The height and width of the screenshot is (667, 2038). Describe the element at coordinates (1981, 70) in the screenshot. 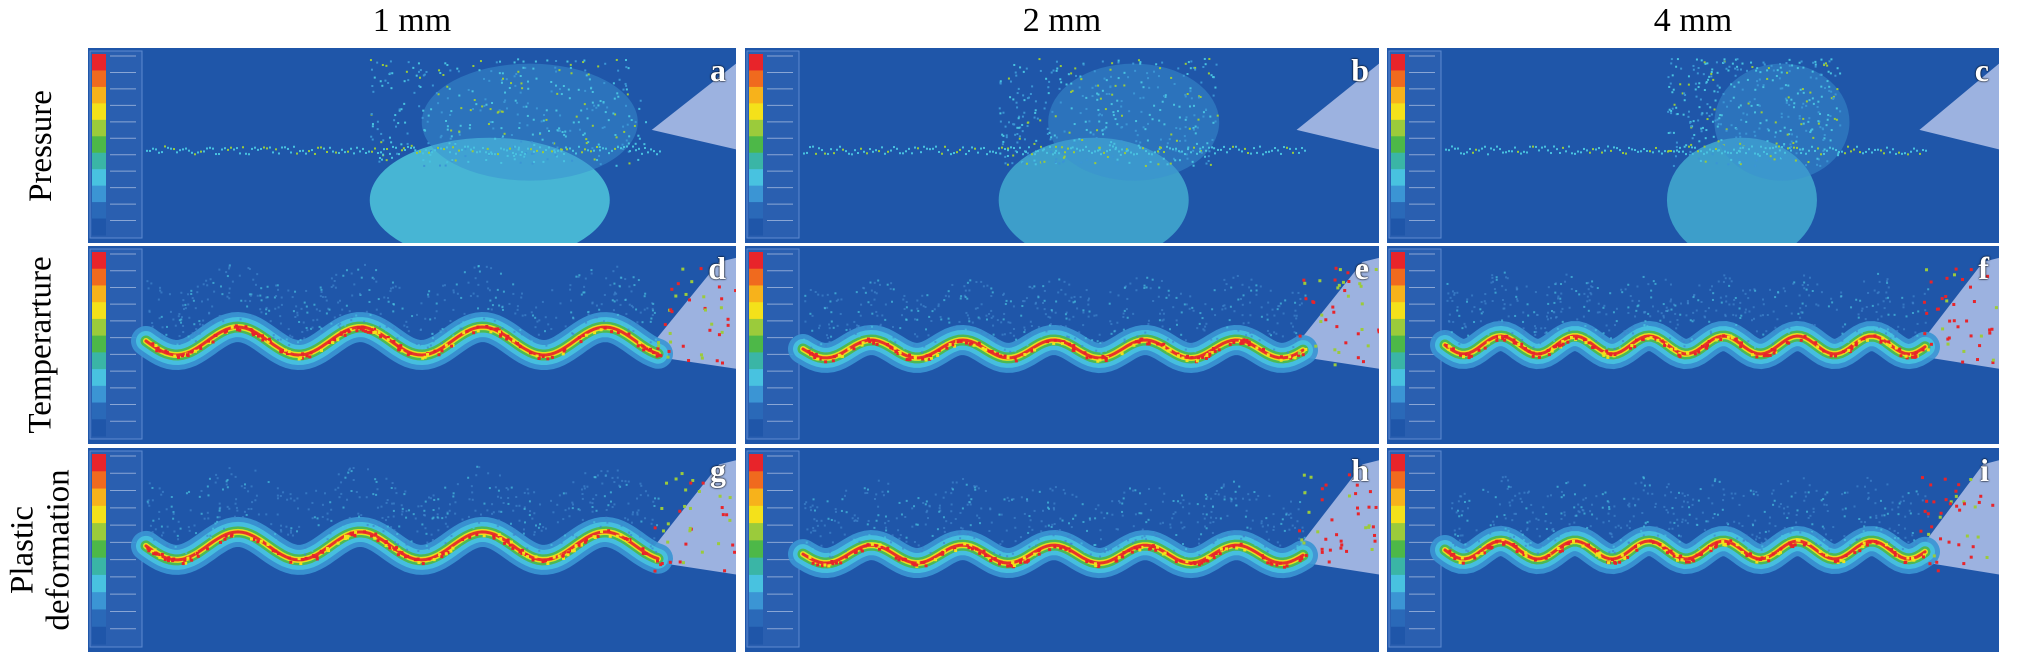

I see `panel-letter-c: c` at that location.